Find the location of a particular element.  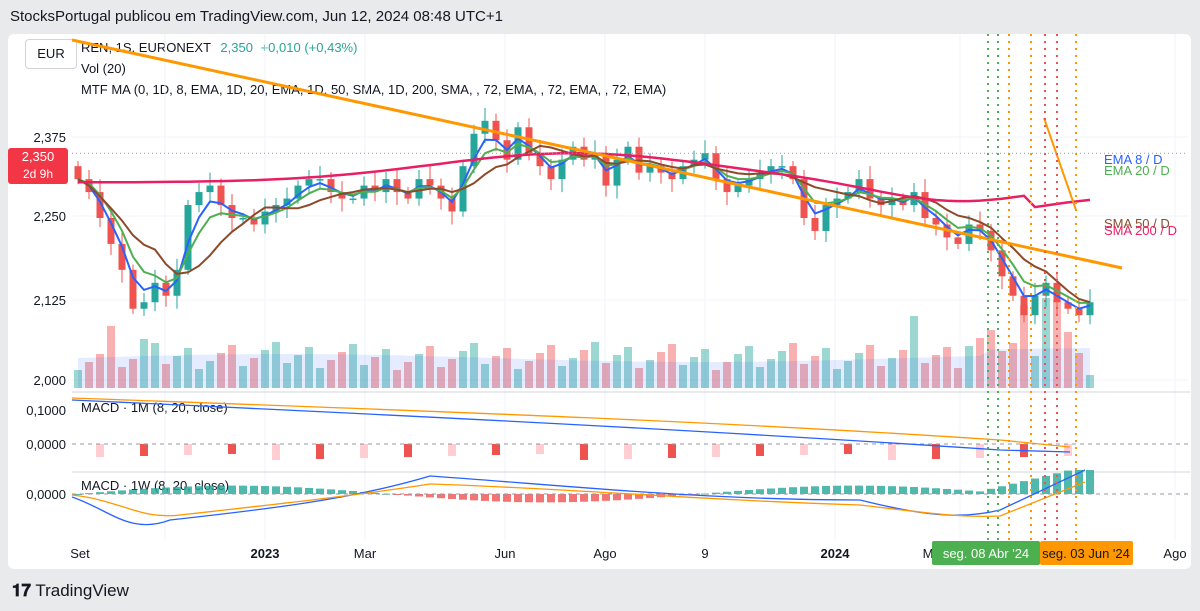

y-tick-label: 2,375 is located at coordinates (49, 137).